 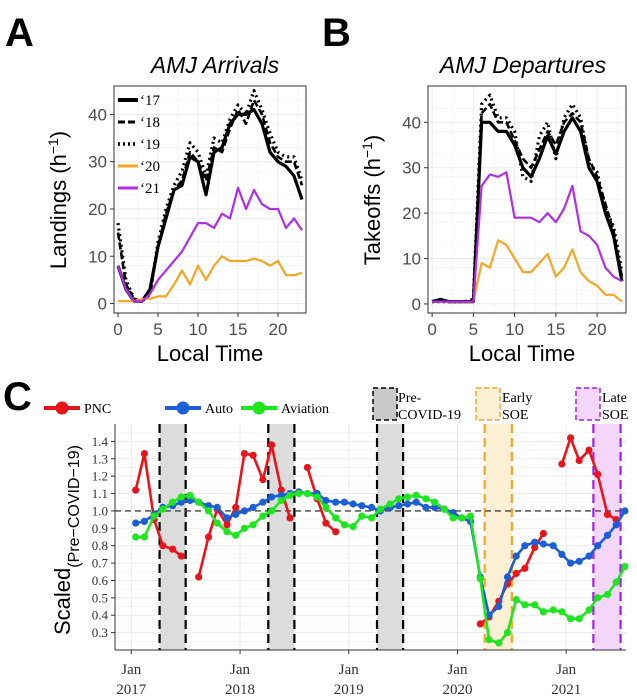 I want to click on panel-a-xtick-label: 0, so click(x=117, y=329).